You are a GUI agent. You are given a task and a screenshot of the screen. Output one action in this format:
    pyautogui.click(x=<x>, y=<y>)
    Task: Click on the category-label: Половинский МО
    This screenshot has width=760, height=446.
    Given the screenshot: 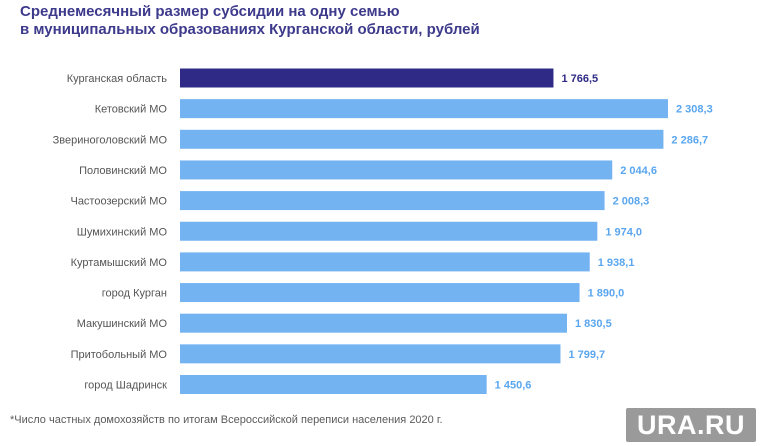 What is the action you would take?
    pyautogui.click(x=123, y=171)
    